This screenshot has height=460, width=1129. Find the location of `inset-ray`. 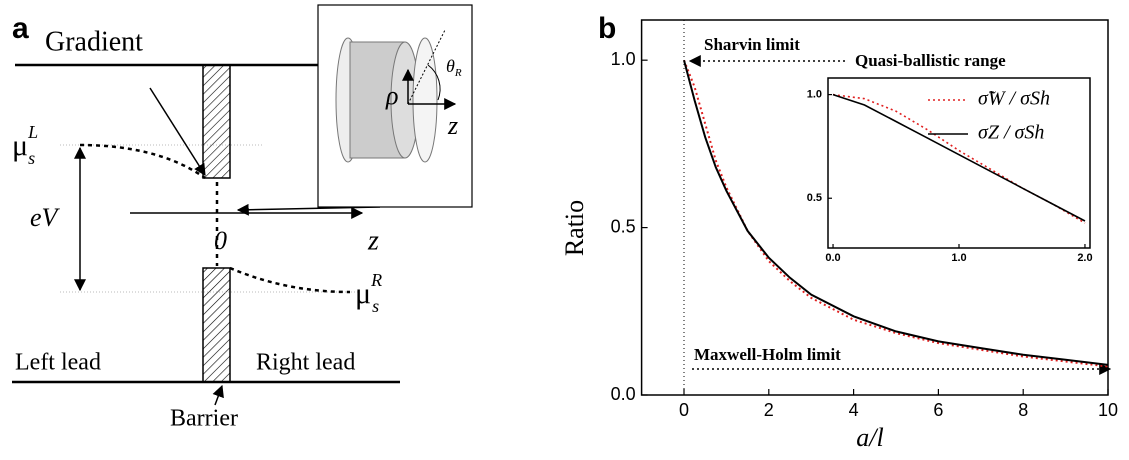

inset-ray is located at coordinates (426, 67).